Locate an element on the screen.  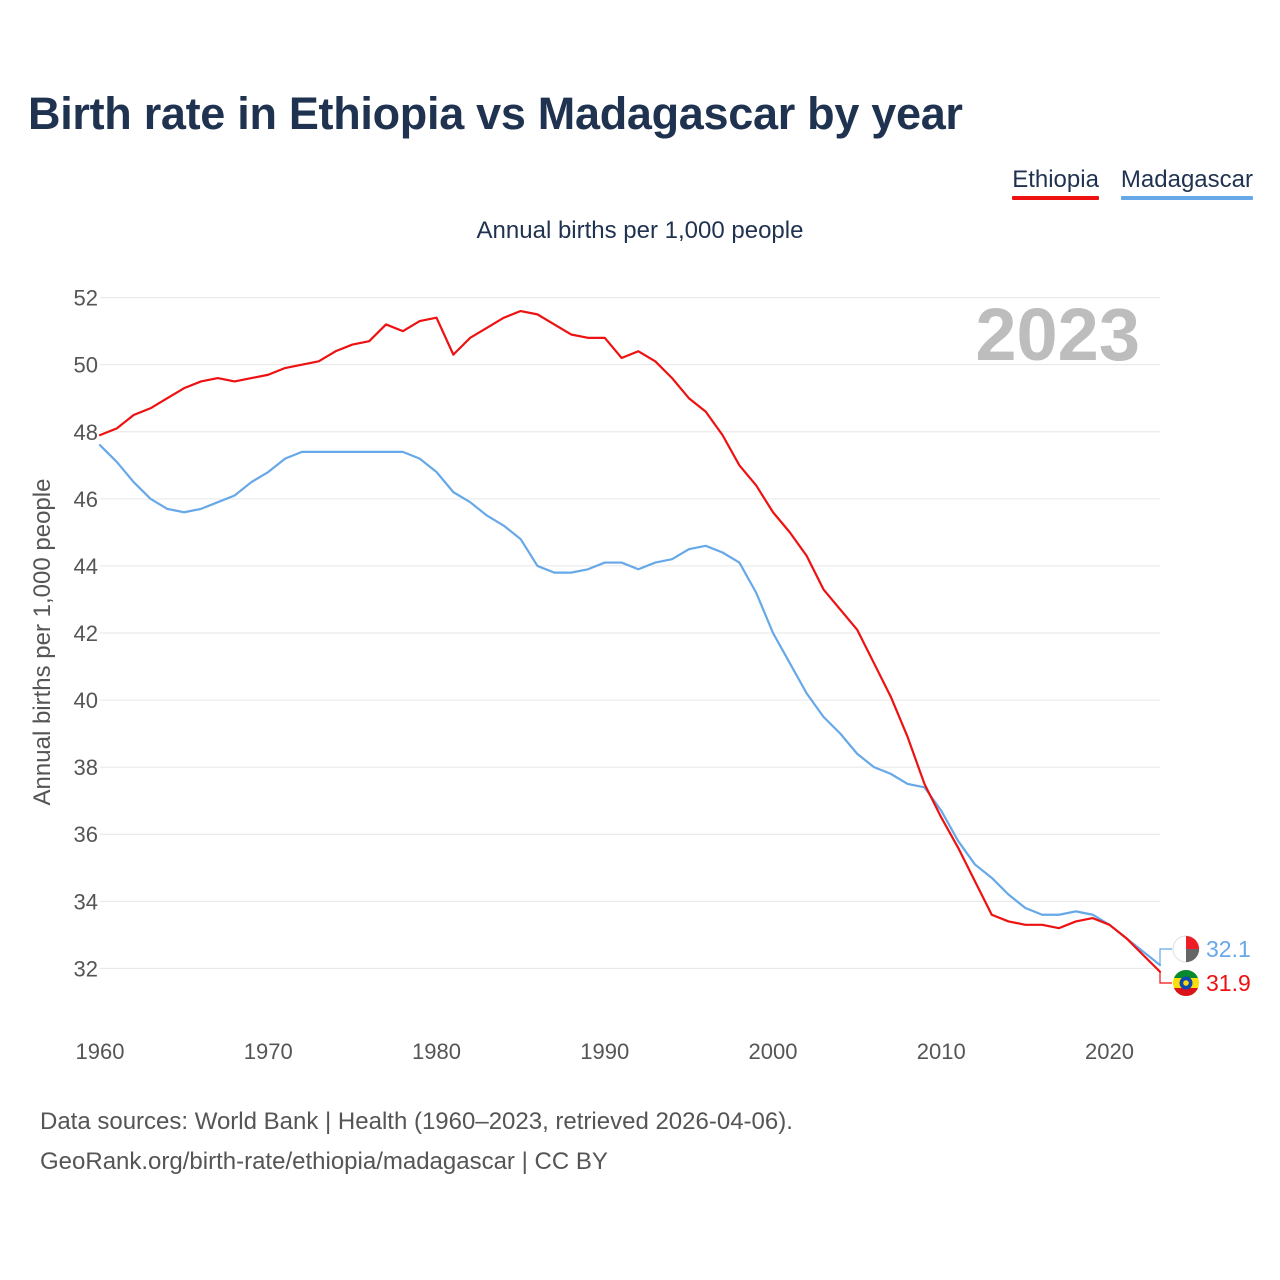
year-watermark: 2023 is located at coordinates (1057, 334).